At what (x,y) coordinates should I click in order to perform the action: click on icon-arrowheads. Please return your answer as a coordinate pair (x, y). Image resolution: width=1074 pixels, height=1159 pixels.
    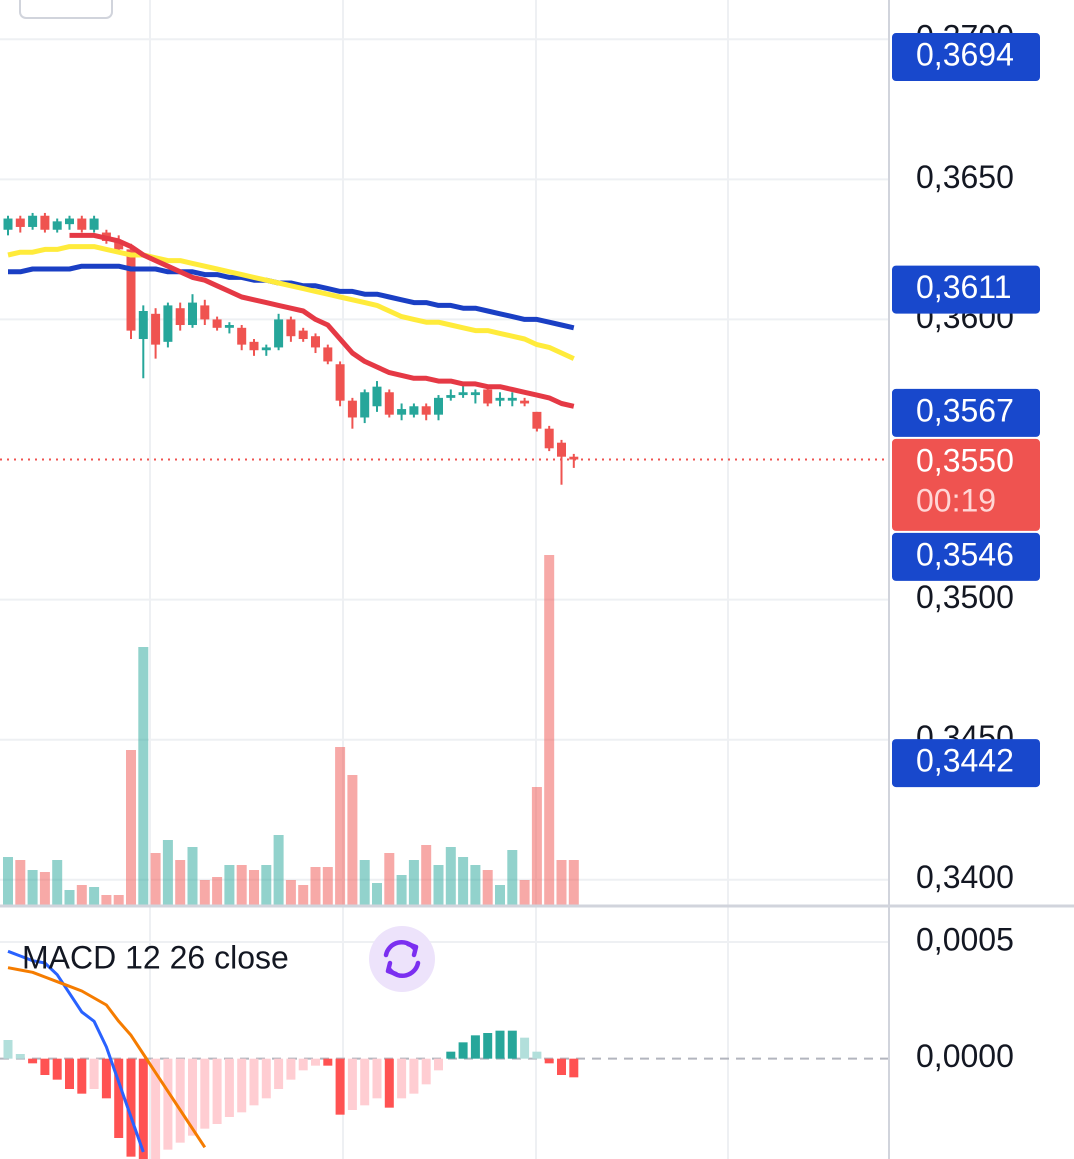
    Looking at the image, I should click on (402, 959).